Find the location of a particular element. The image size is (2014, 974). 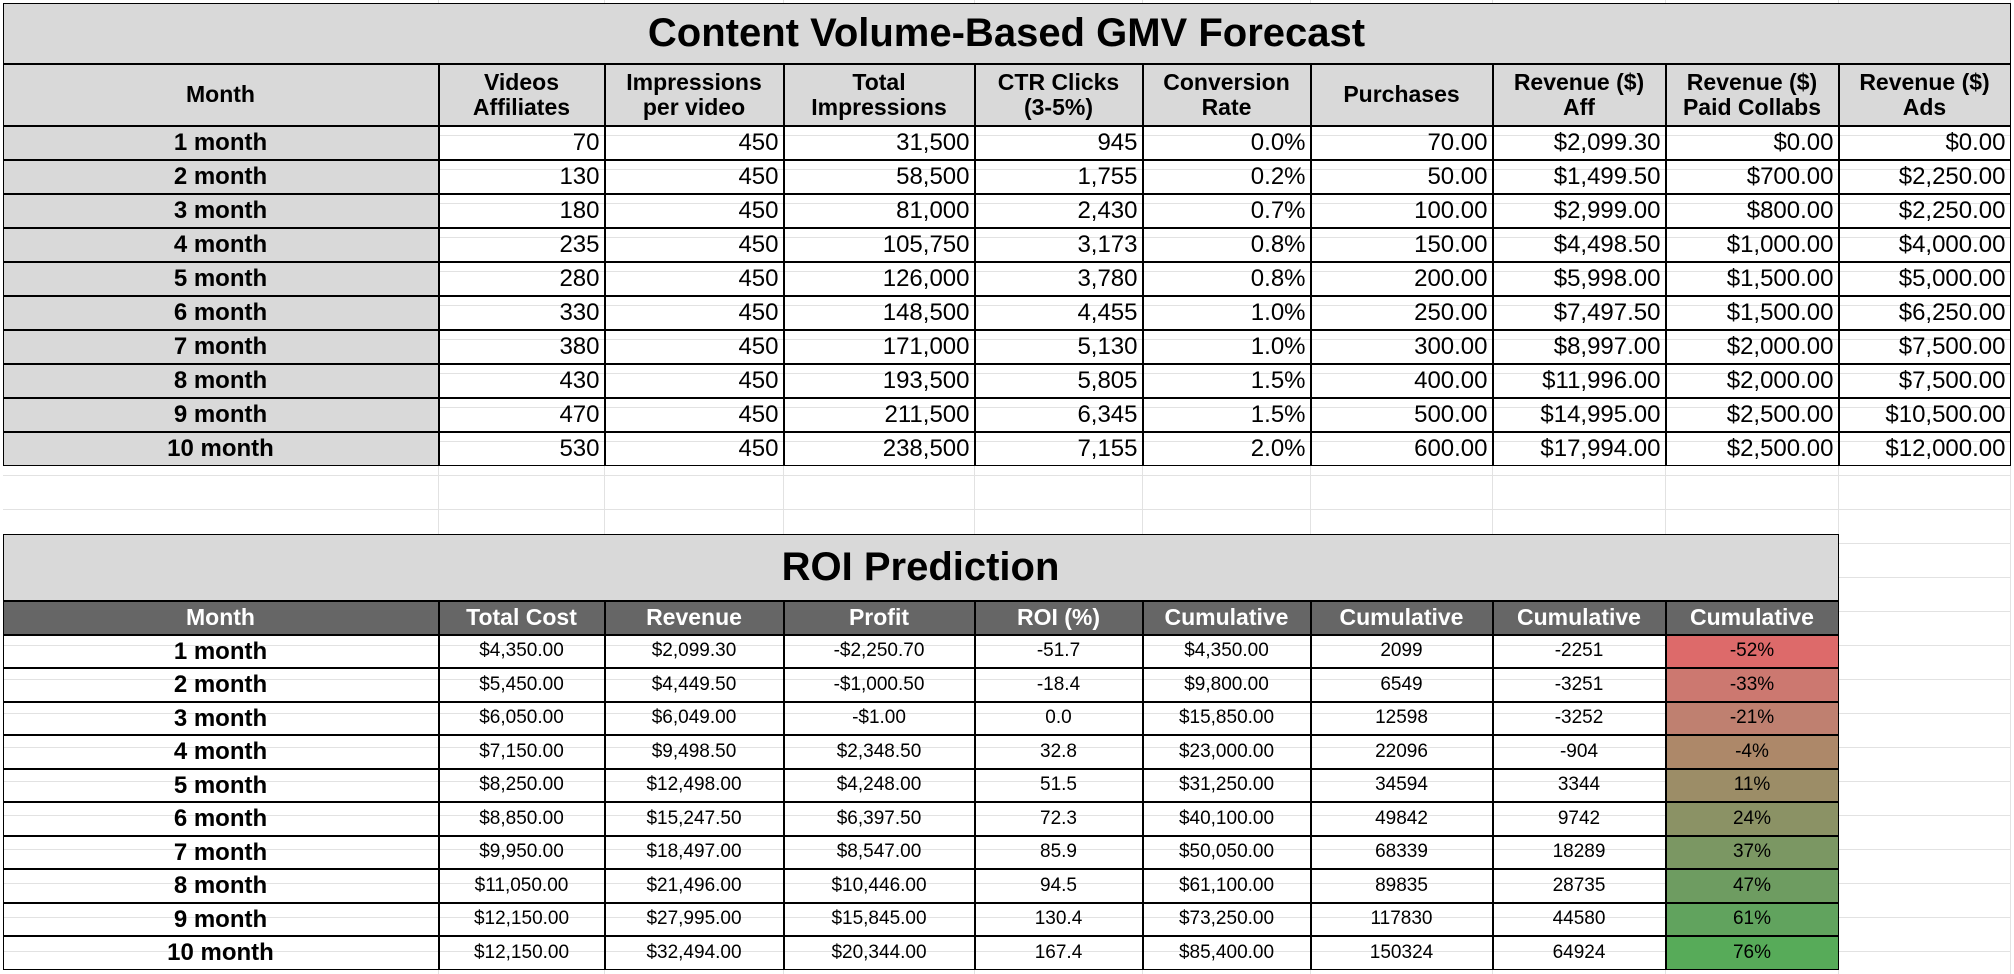

data-cell: 150324 is located at coordinates (1401, 953).